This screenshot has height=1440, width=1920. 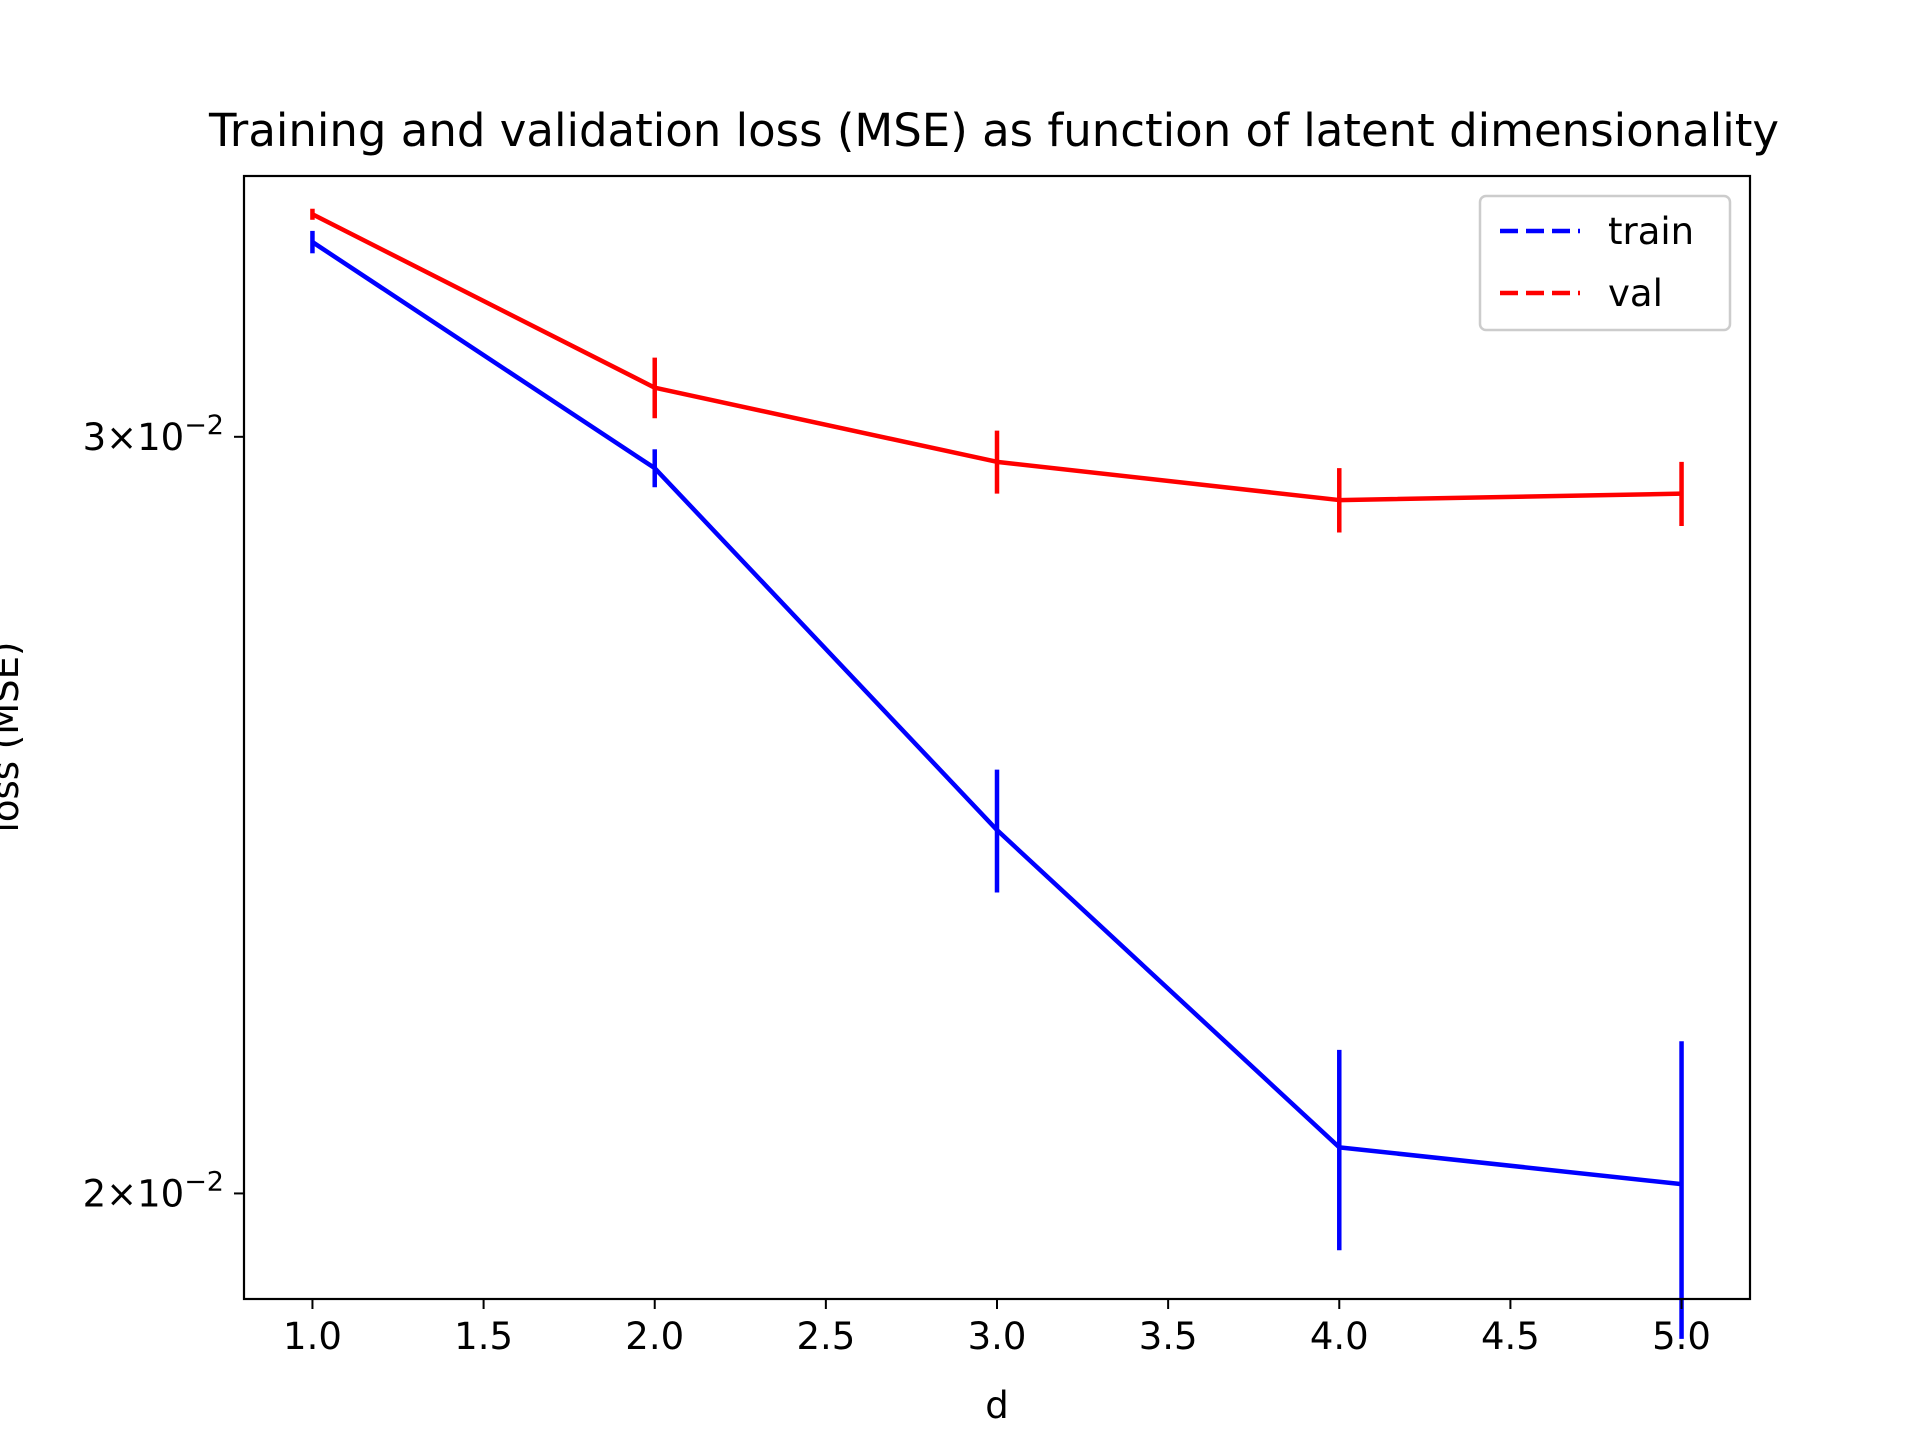 I want to click on x-tick-label: 5.0, so click(x=1681, y=1336).